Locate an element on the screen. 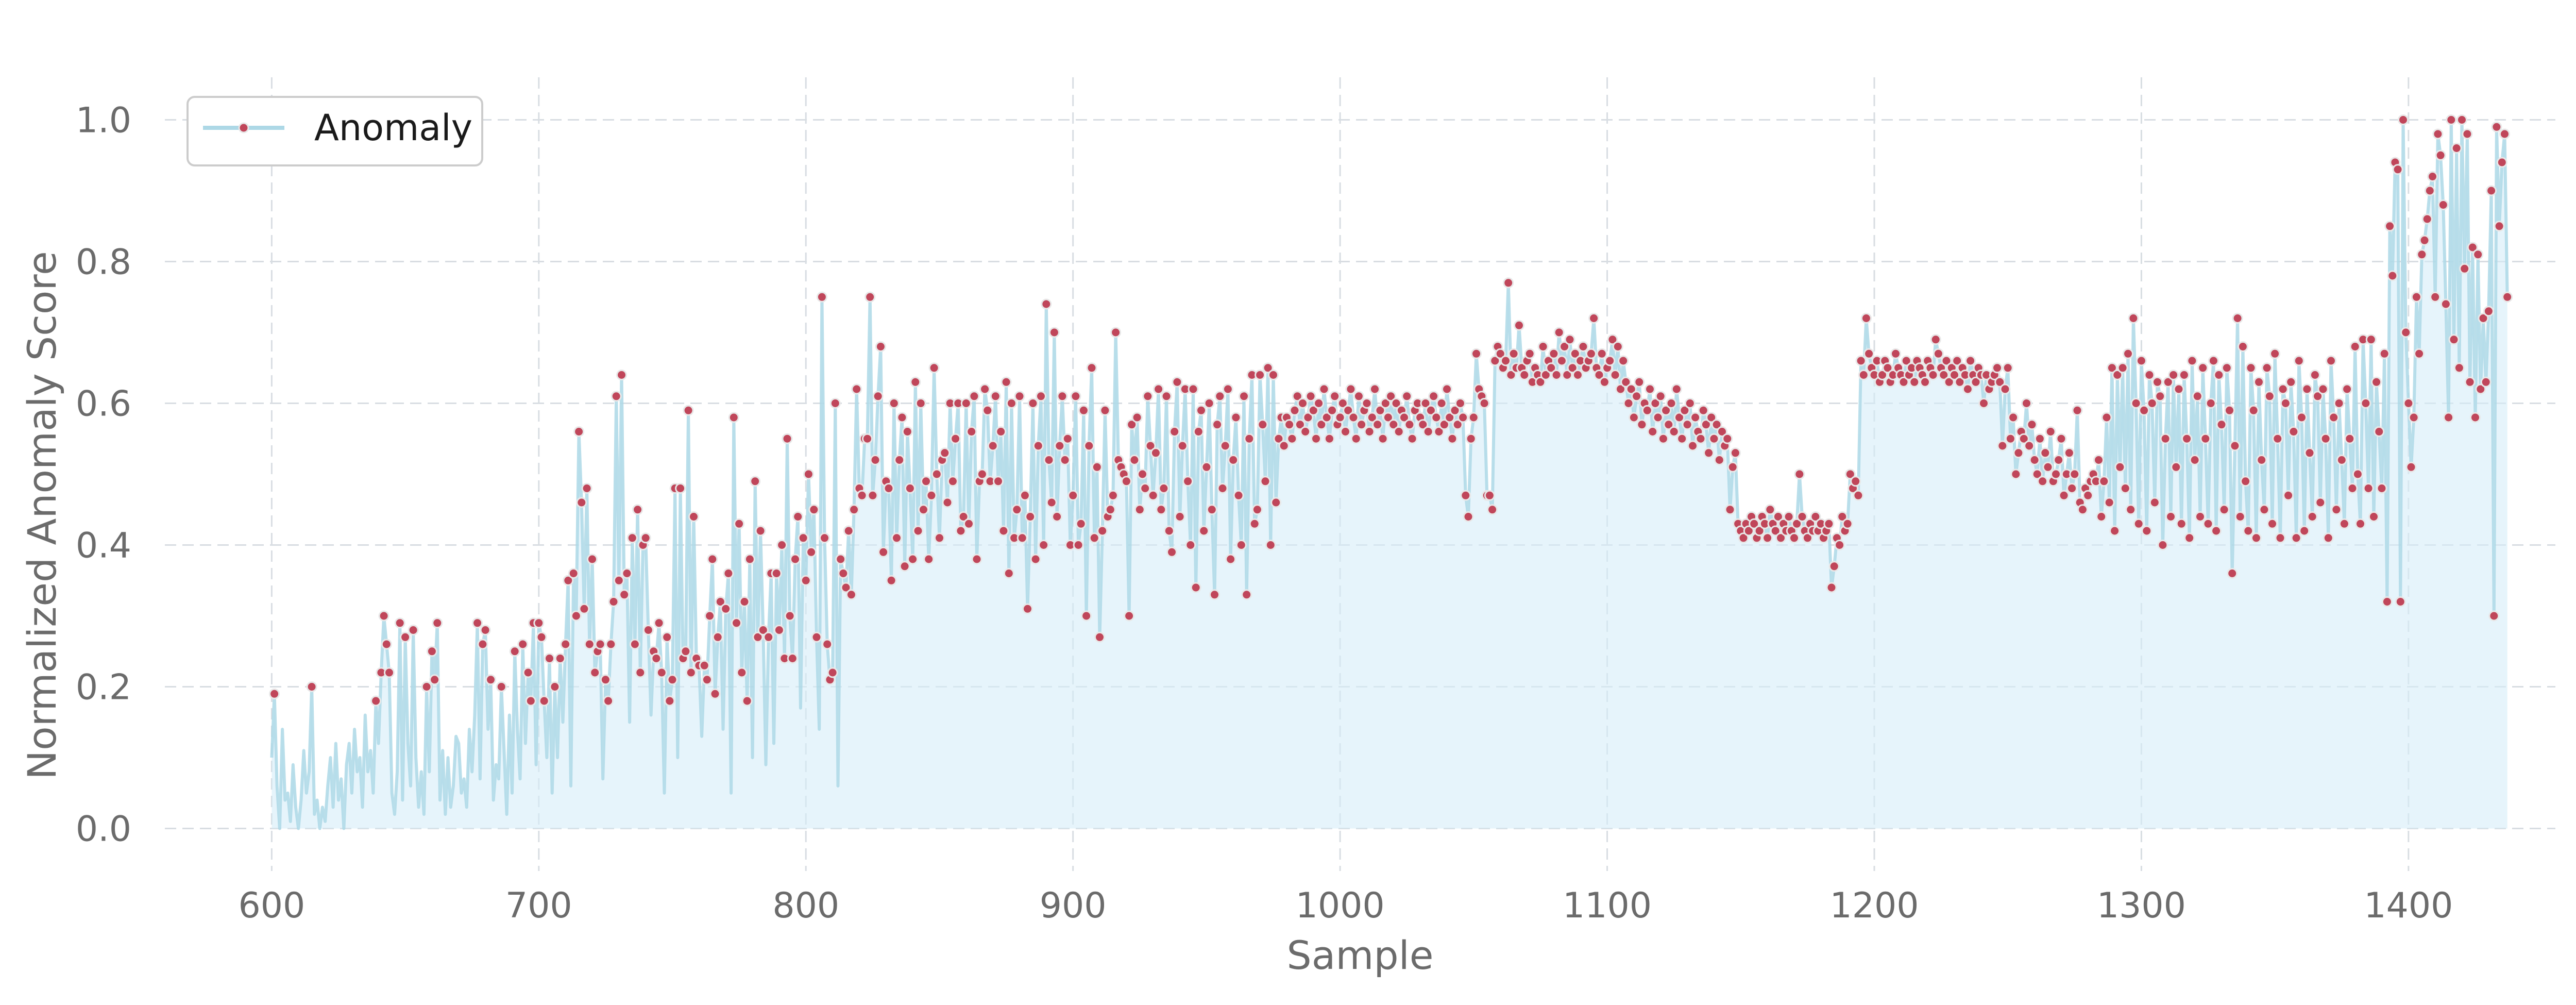  x-tick-label: 1100 is located at coordinates (1607, 905).